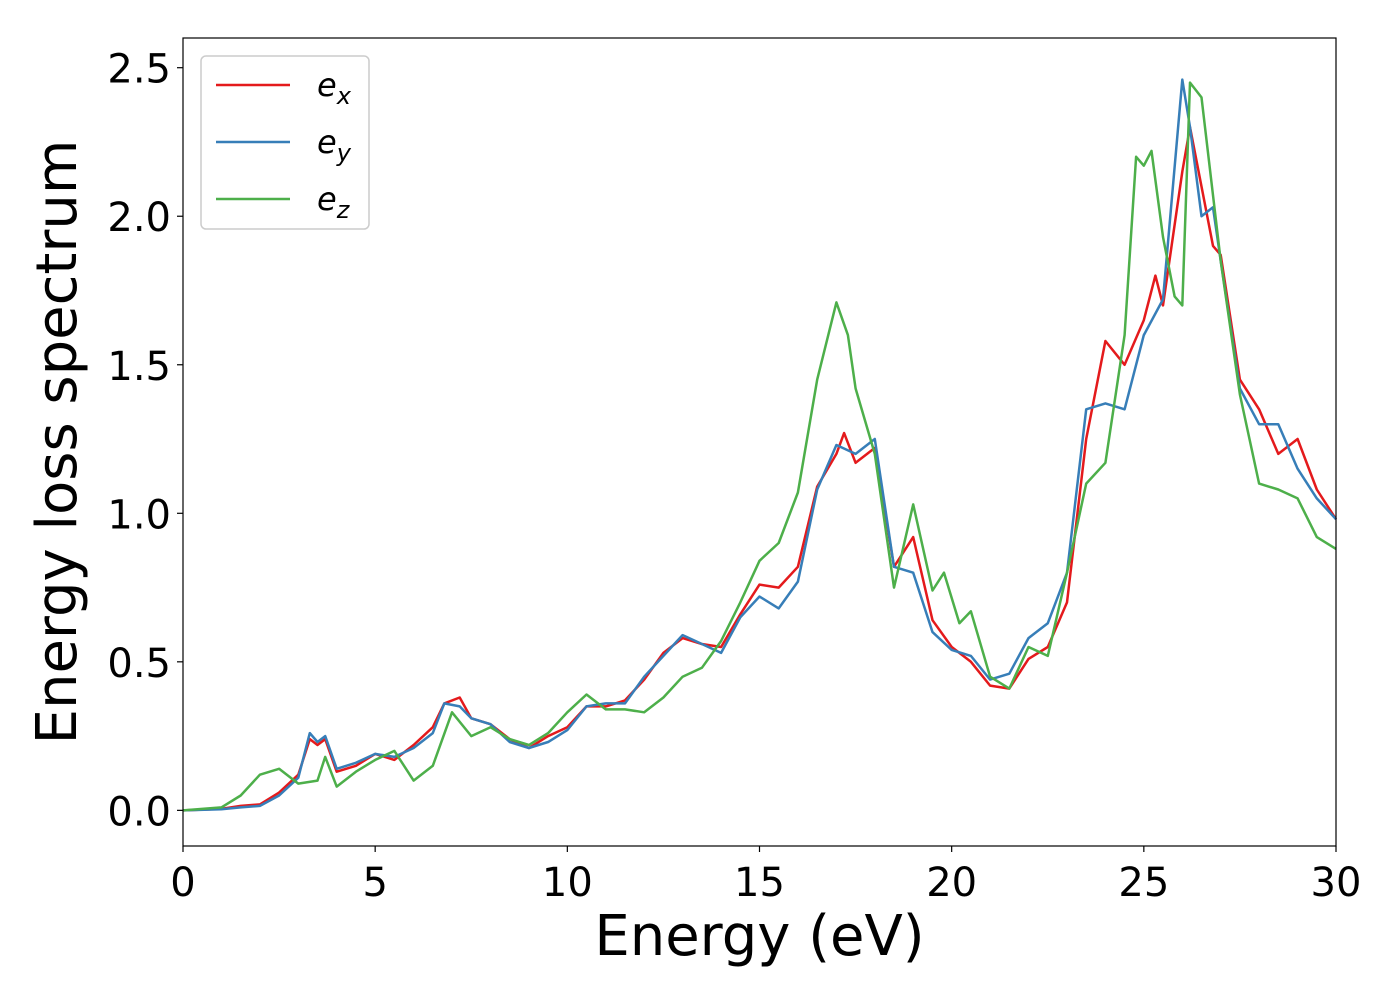 The height and width of the screenshot is (1000, 1400). What do you see at coordinates (344, 96) in the screenshot?
I see `legend-subscript-x: x` at bounding box center [344, 96].